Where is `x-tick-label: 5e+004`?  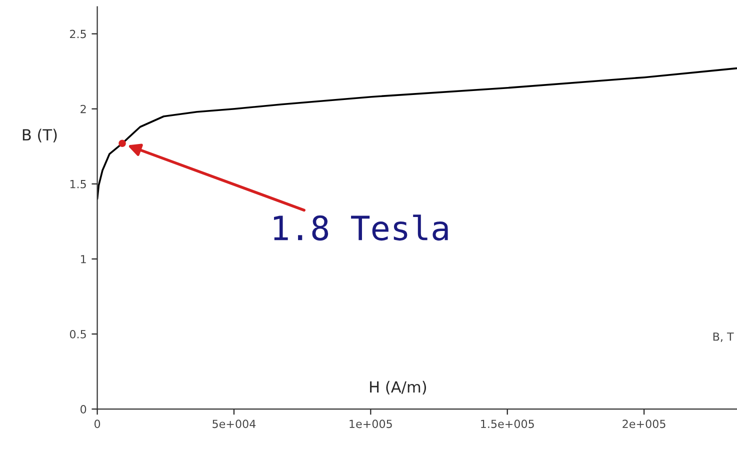 x-tick-label: 5e+004 is located at coordinates (234, 424).